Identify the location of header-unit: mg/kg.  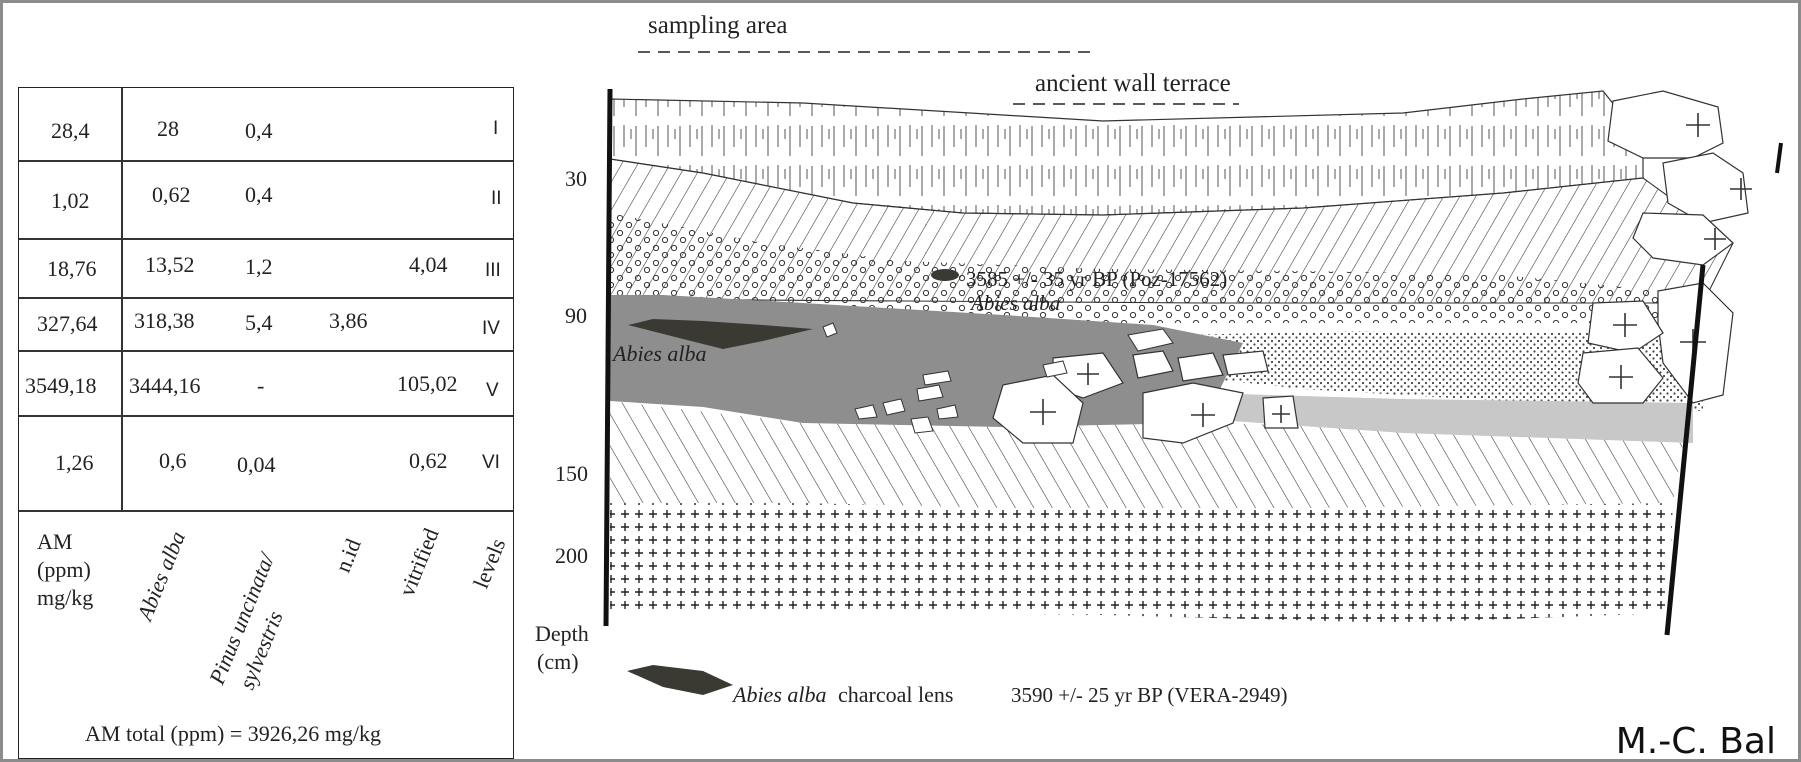
(65, 597).